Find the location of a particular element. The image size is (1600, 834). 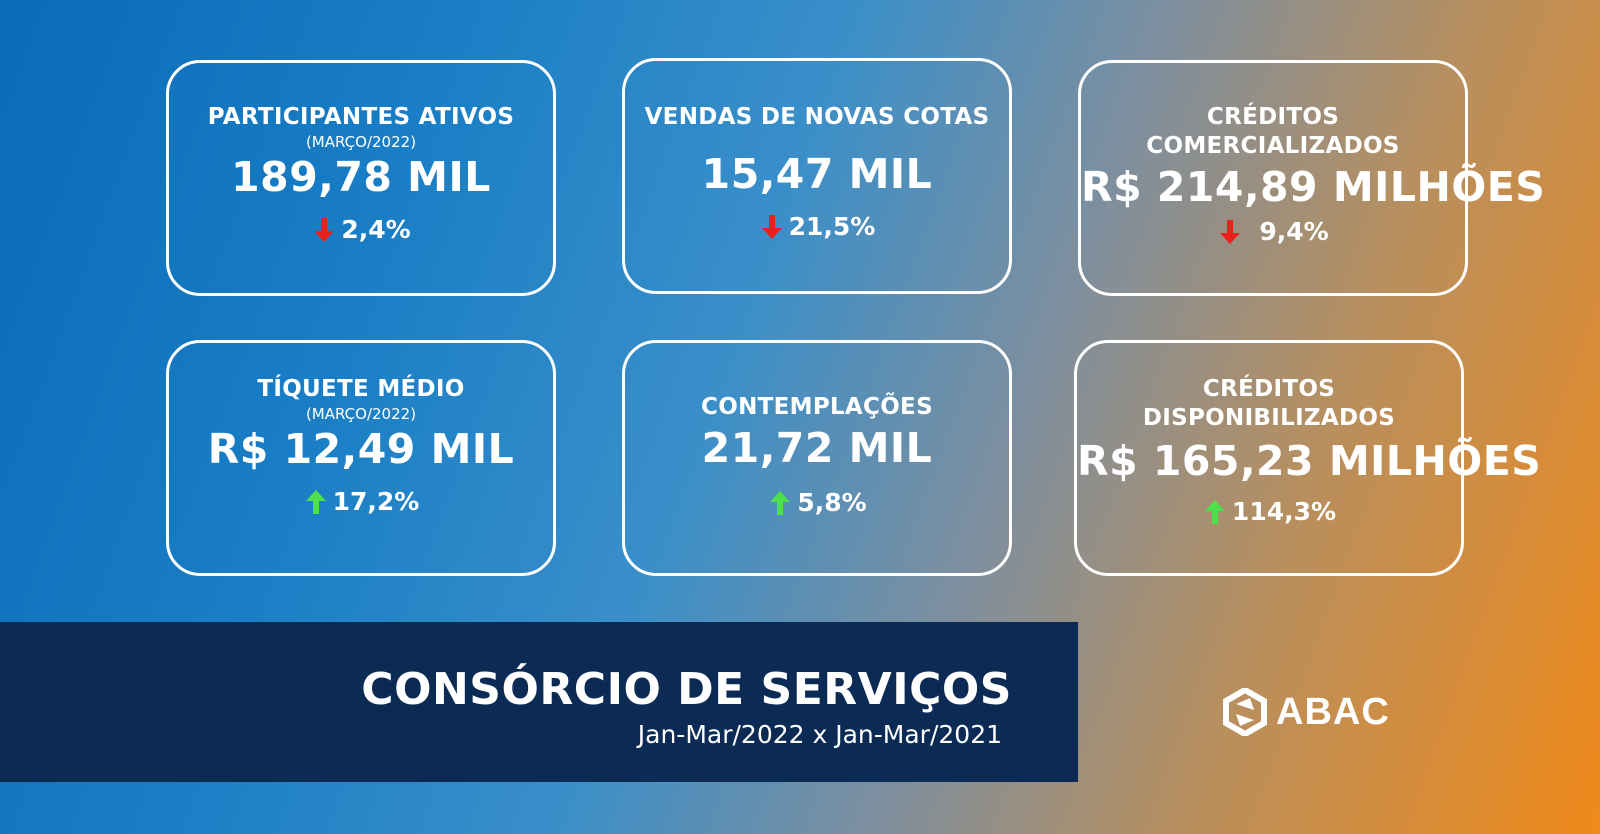

change-value: 17,2% is located at coordinates (376, 501).